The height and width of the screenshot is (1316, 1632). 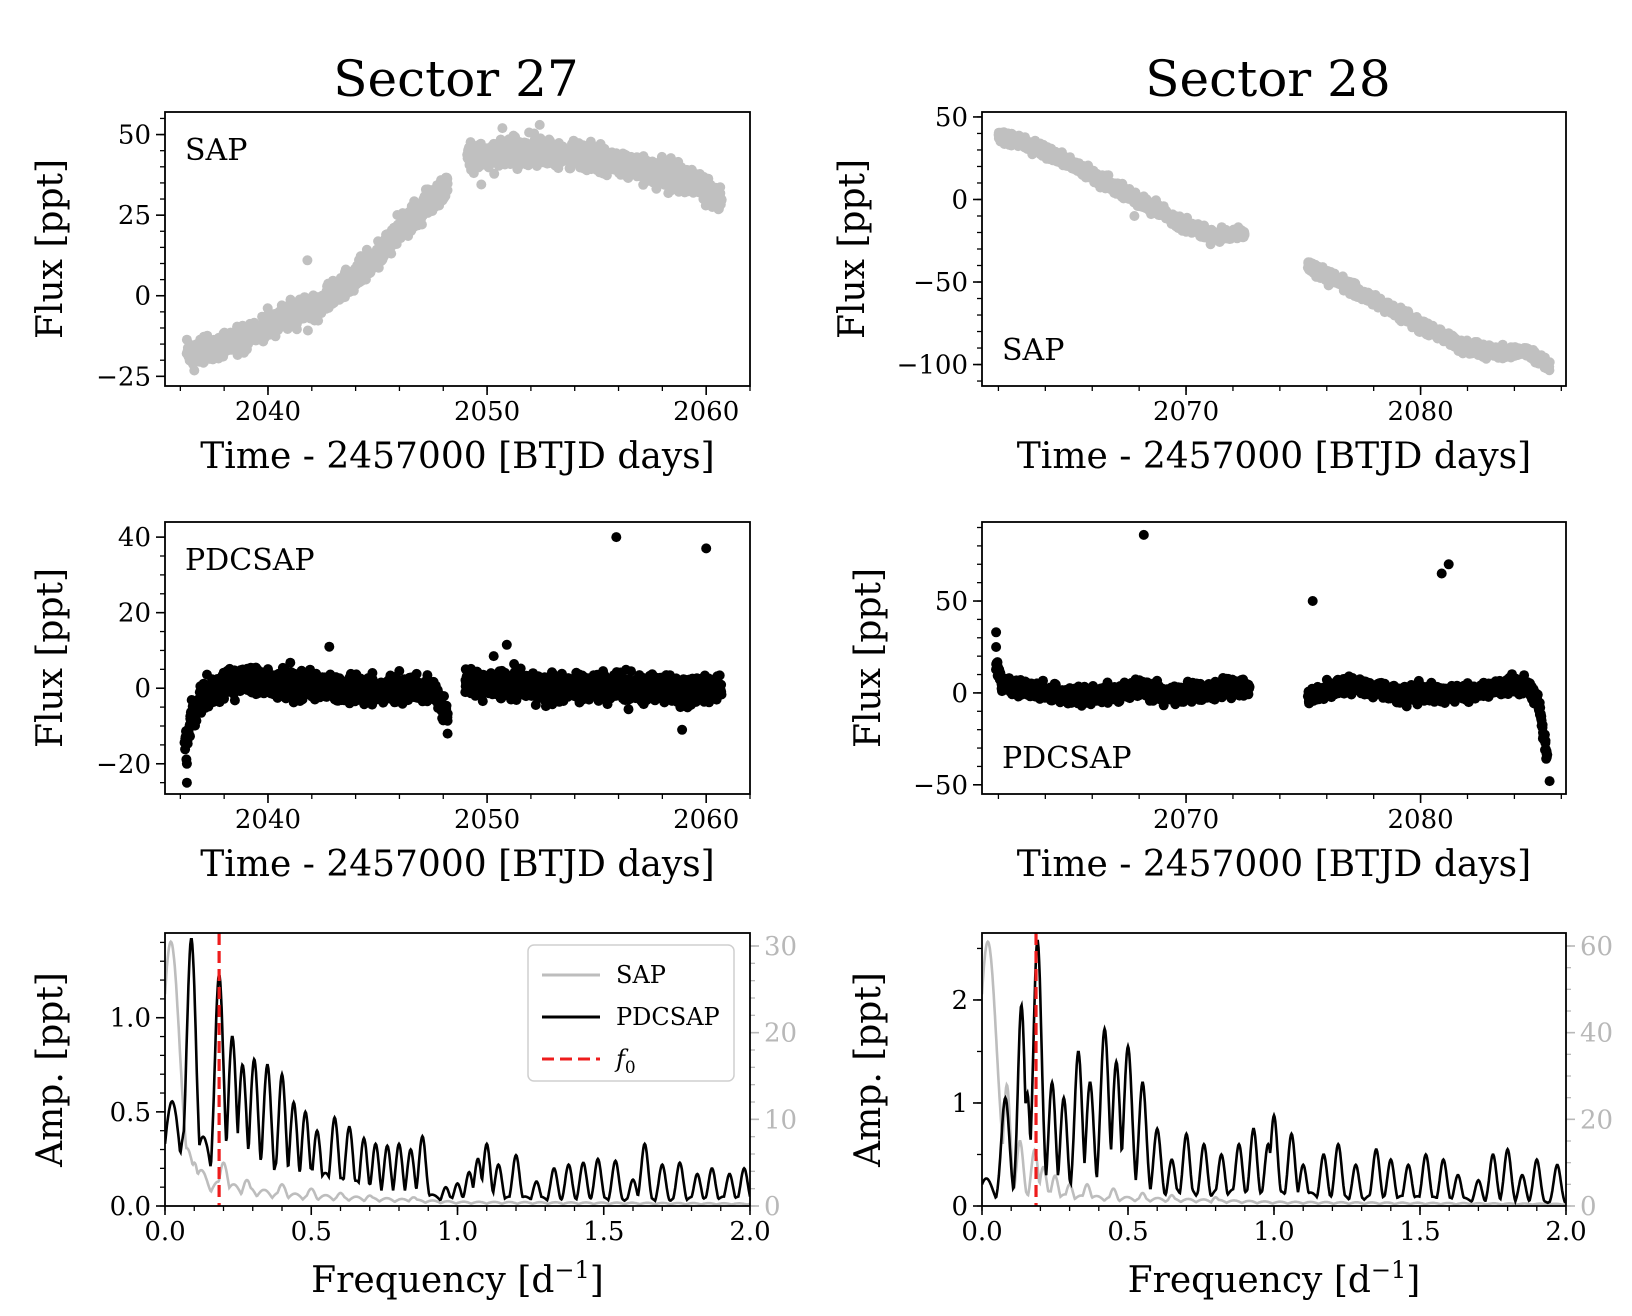 What do you see at coordinates (134, 216) in the screenshot?
I see `y-tick-label: 25` at bounding box center [134, 216].